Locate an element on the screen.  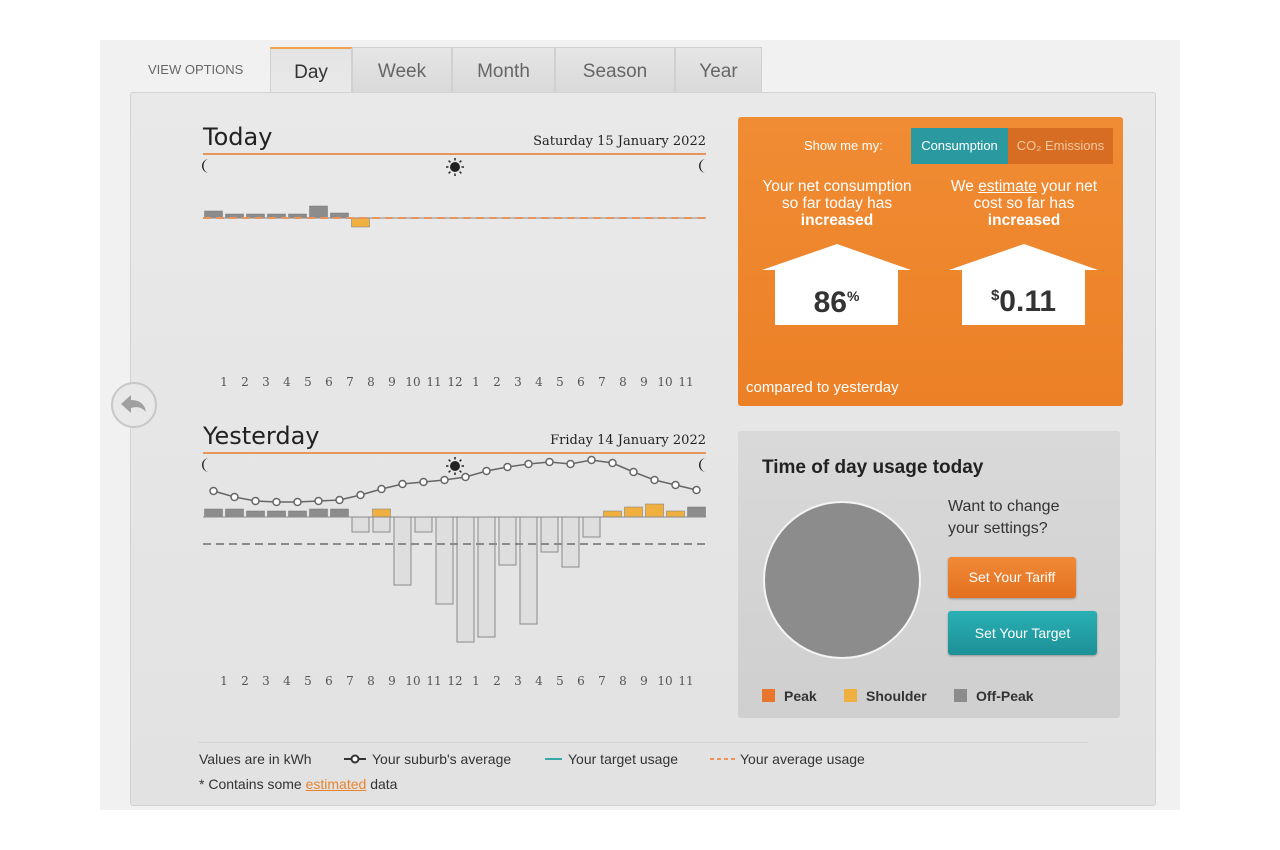
tab: Week is located at coordinates (402, 69).